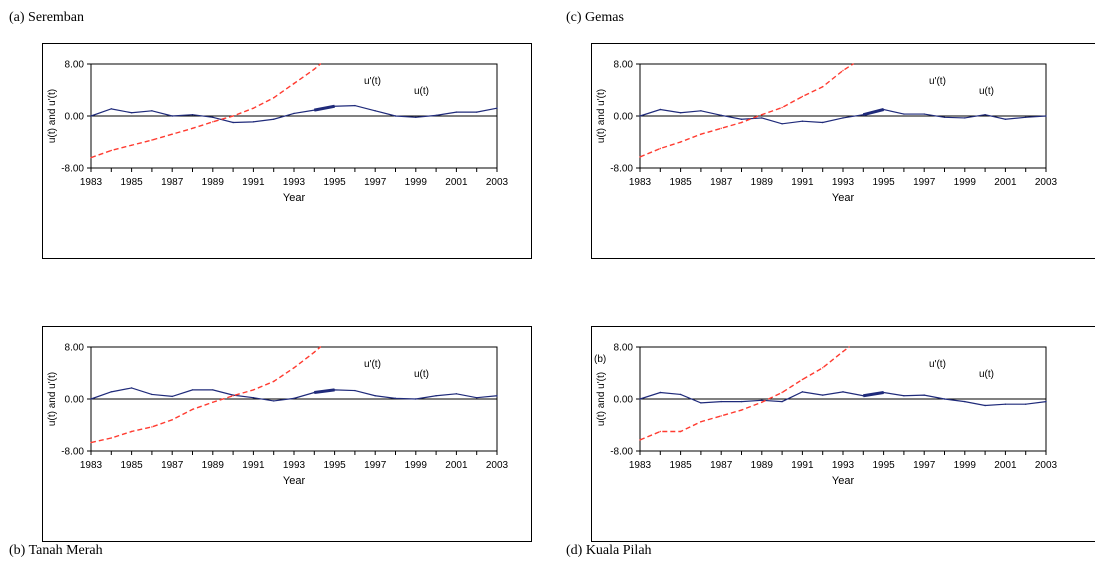 The height and width of the screenshot is (565, 1095). Describe the element at coordinates (456, 182) in the screenshot. I see `x-tick-label: 2001` at that location.